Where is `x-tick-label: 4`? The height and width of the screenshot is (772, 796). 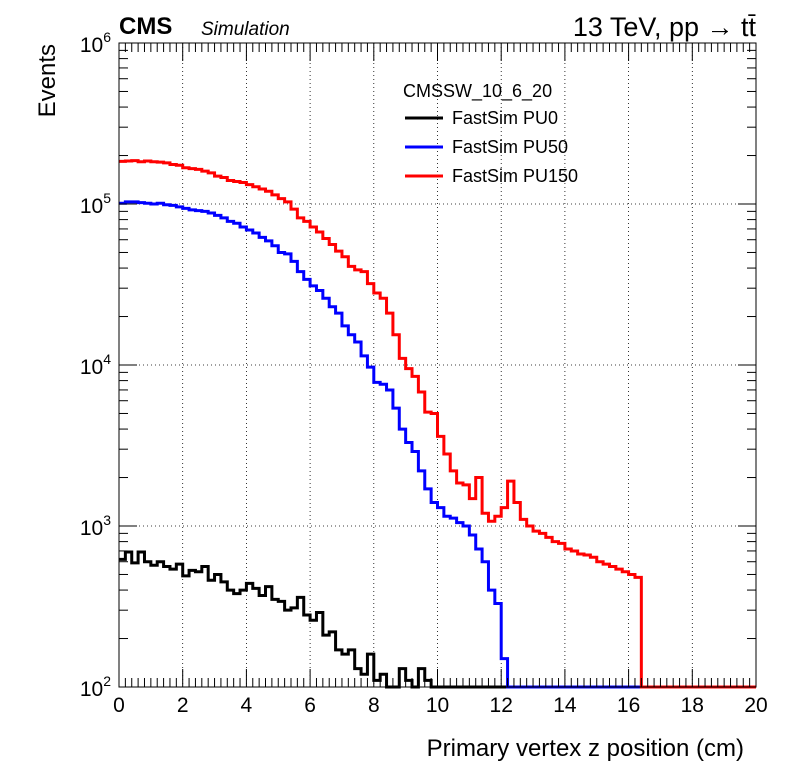
x-tick-label: 4 is located at coordinates (247, 705).